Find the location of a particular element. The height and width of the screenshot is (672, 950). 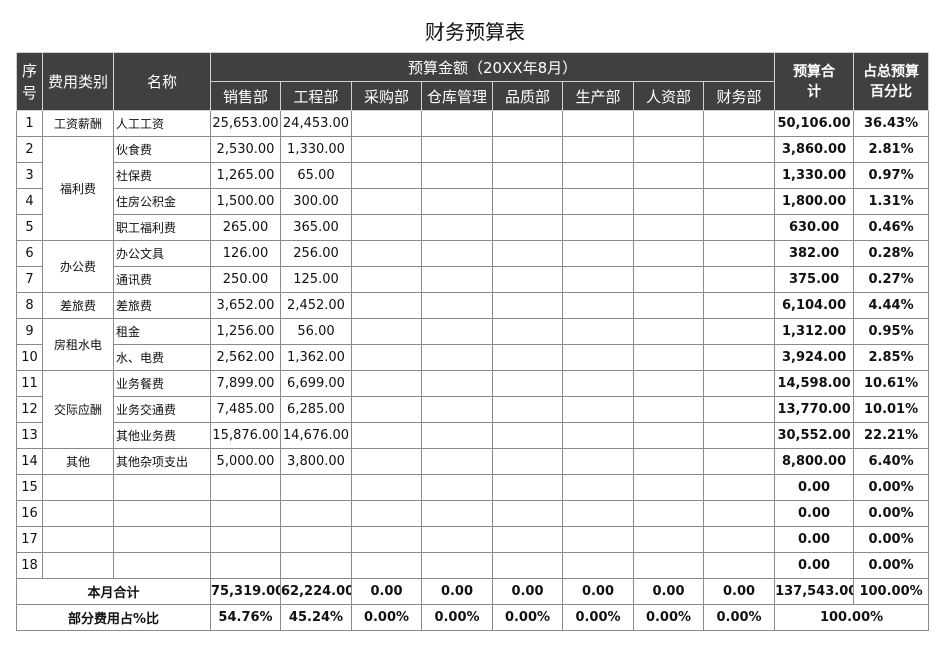

amount-cell: 365.00 is located at coordinates (316, 227).